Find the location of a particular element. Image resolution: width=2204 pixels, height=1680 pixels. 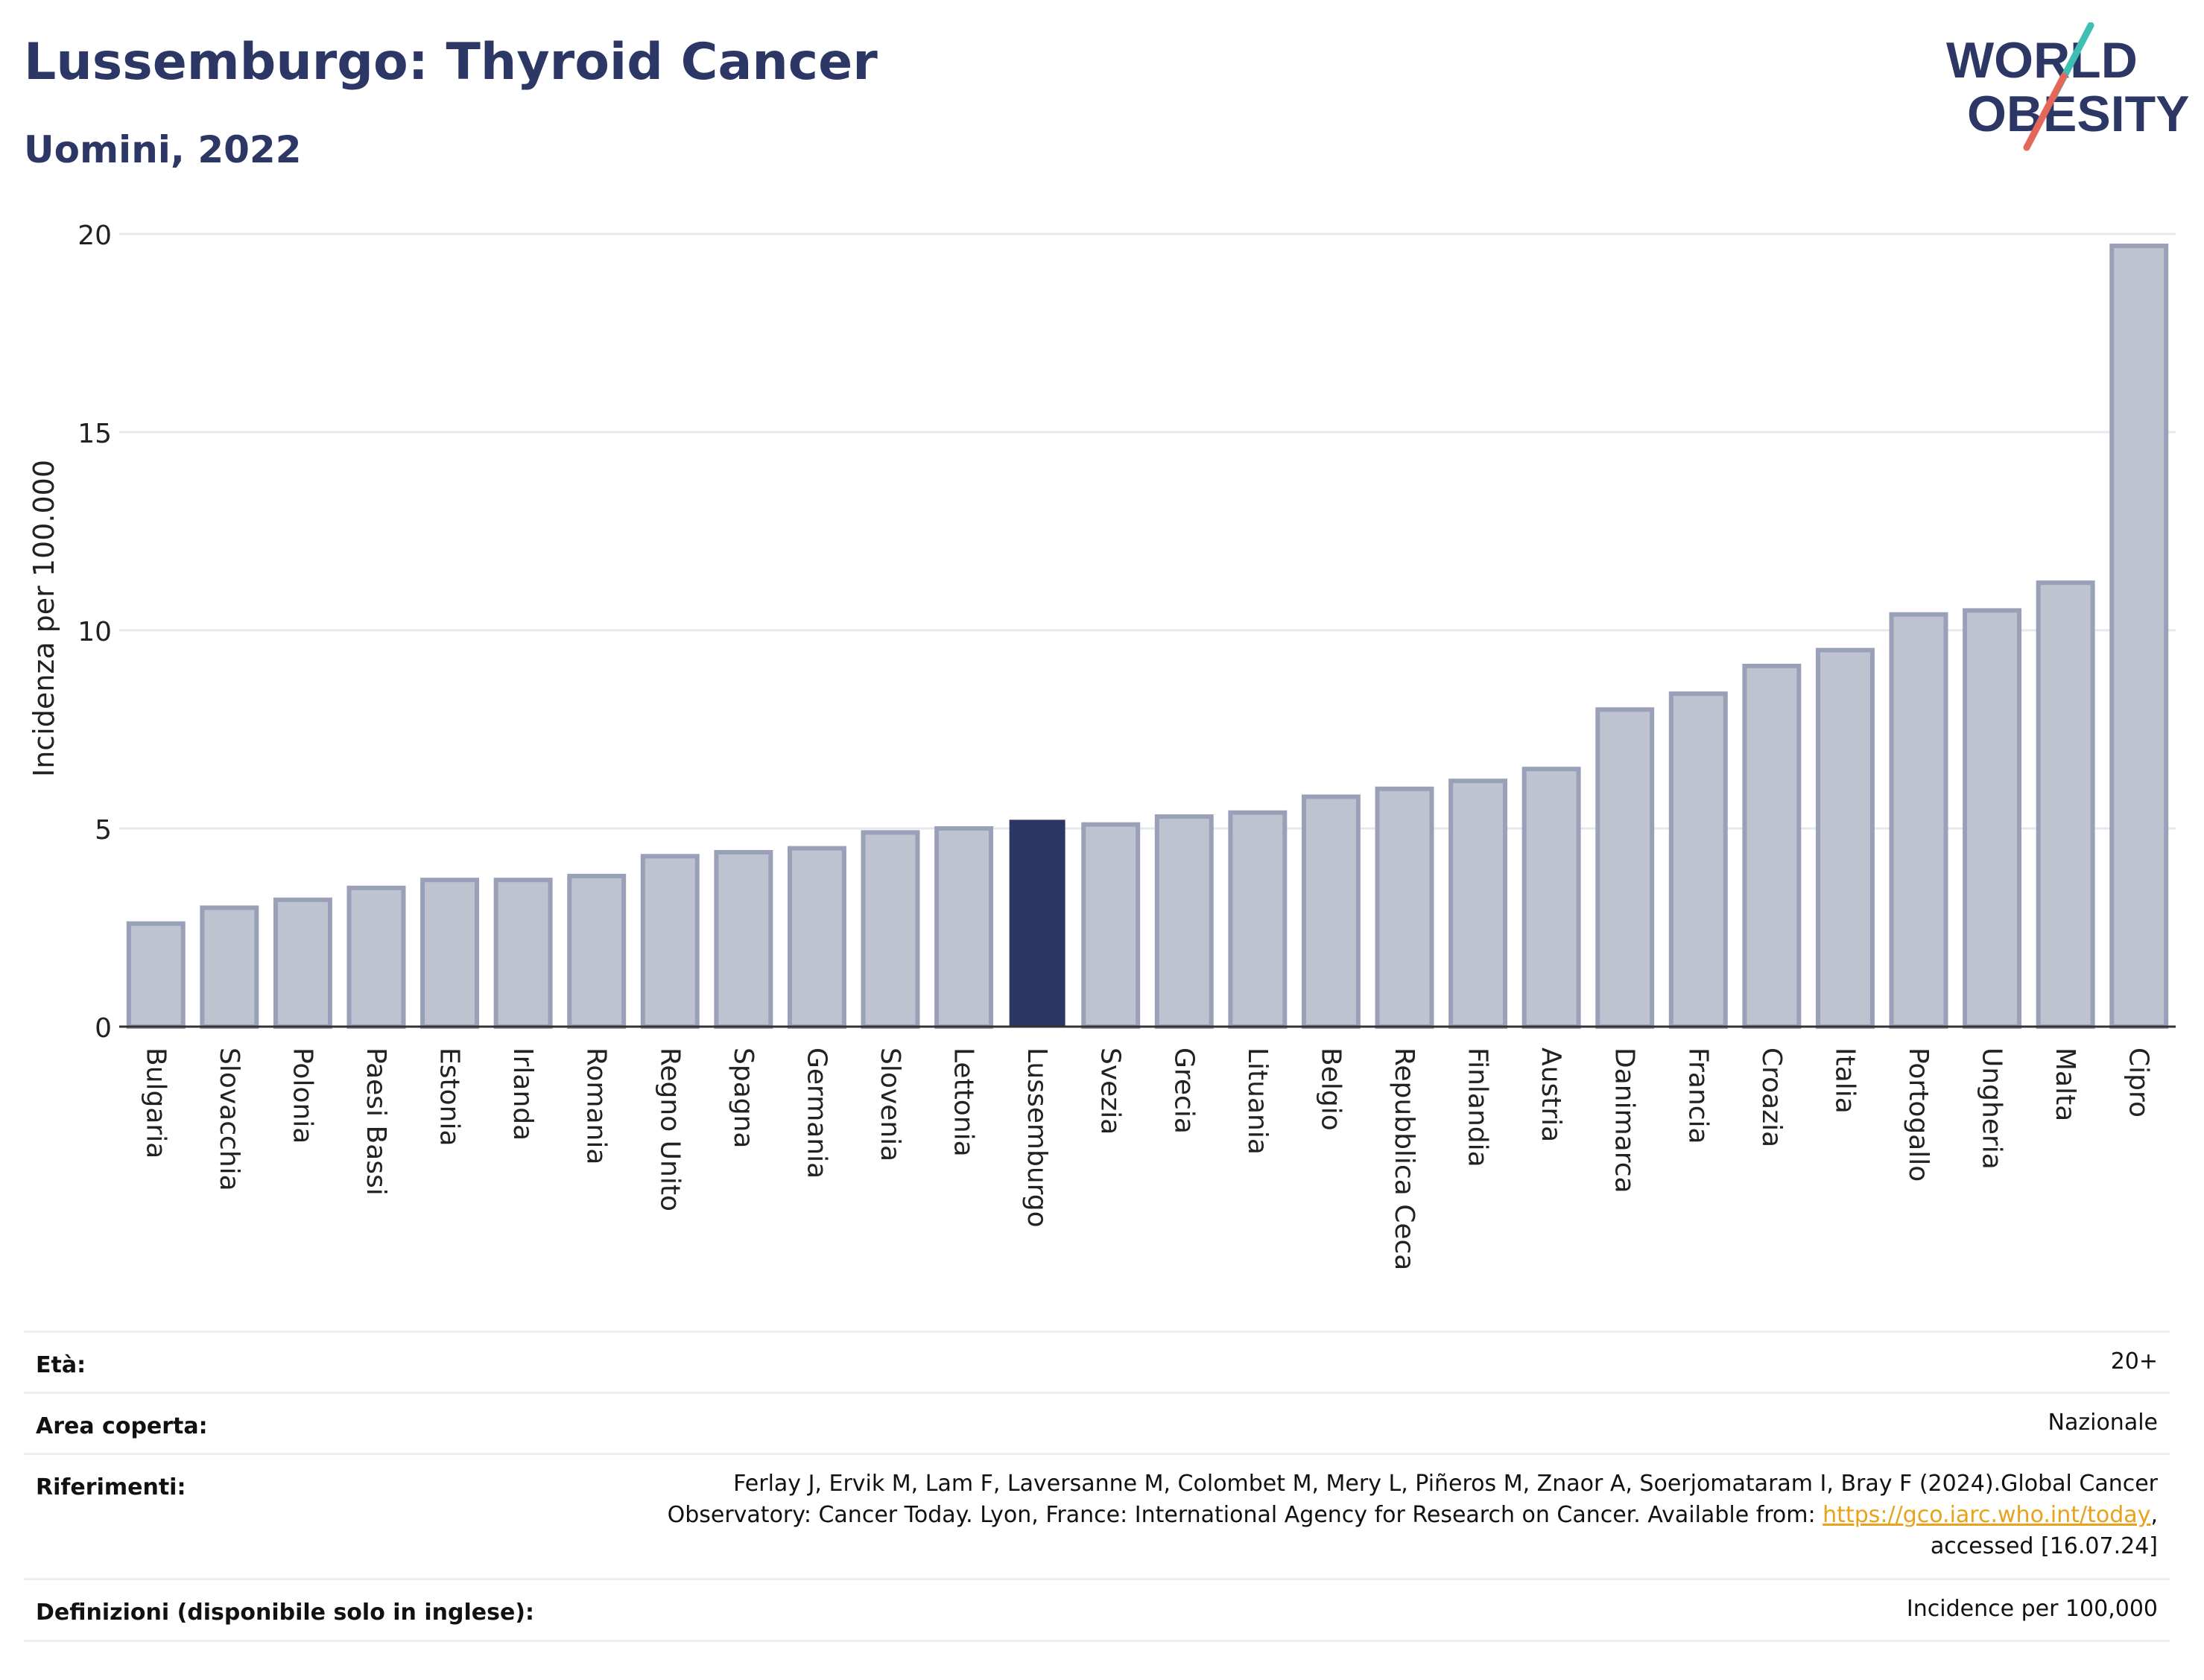

y-tick-label: 10 is located at coordinates (94, 632).